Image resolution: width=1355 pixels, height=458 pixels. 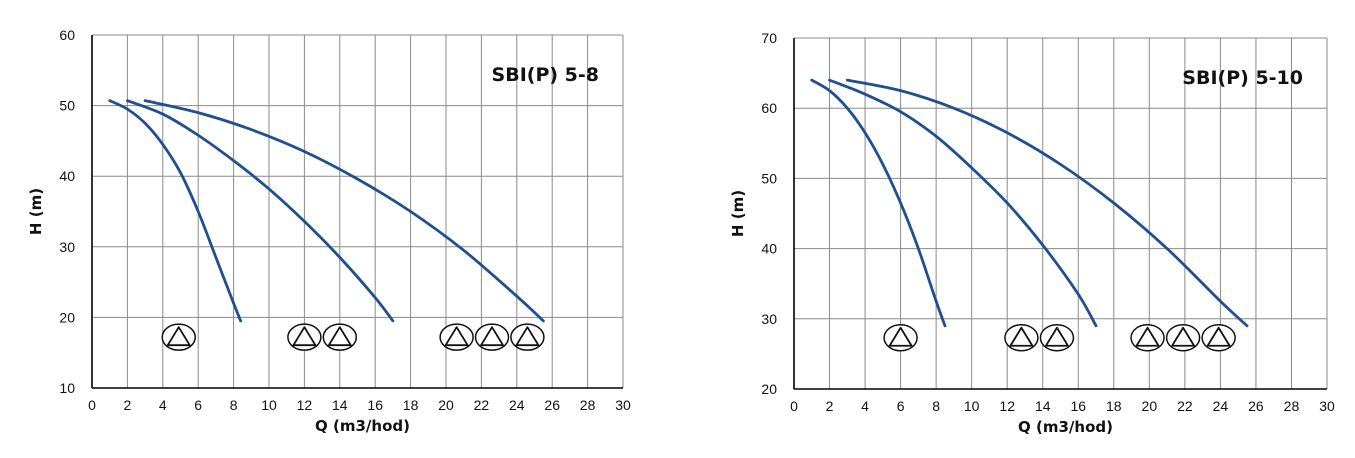 I want to click on chart-title: SBI(P) 5-10, so click(x=1242, y=78).